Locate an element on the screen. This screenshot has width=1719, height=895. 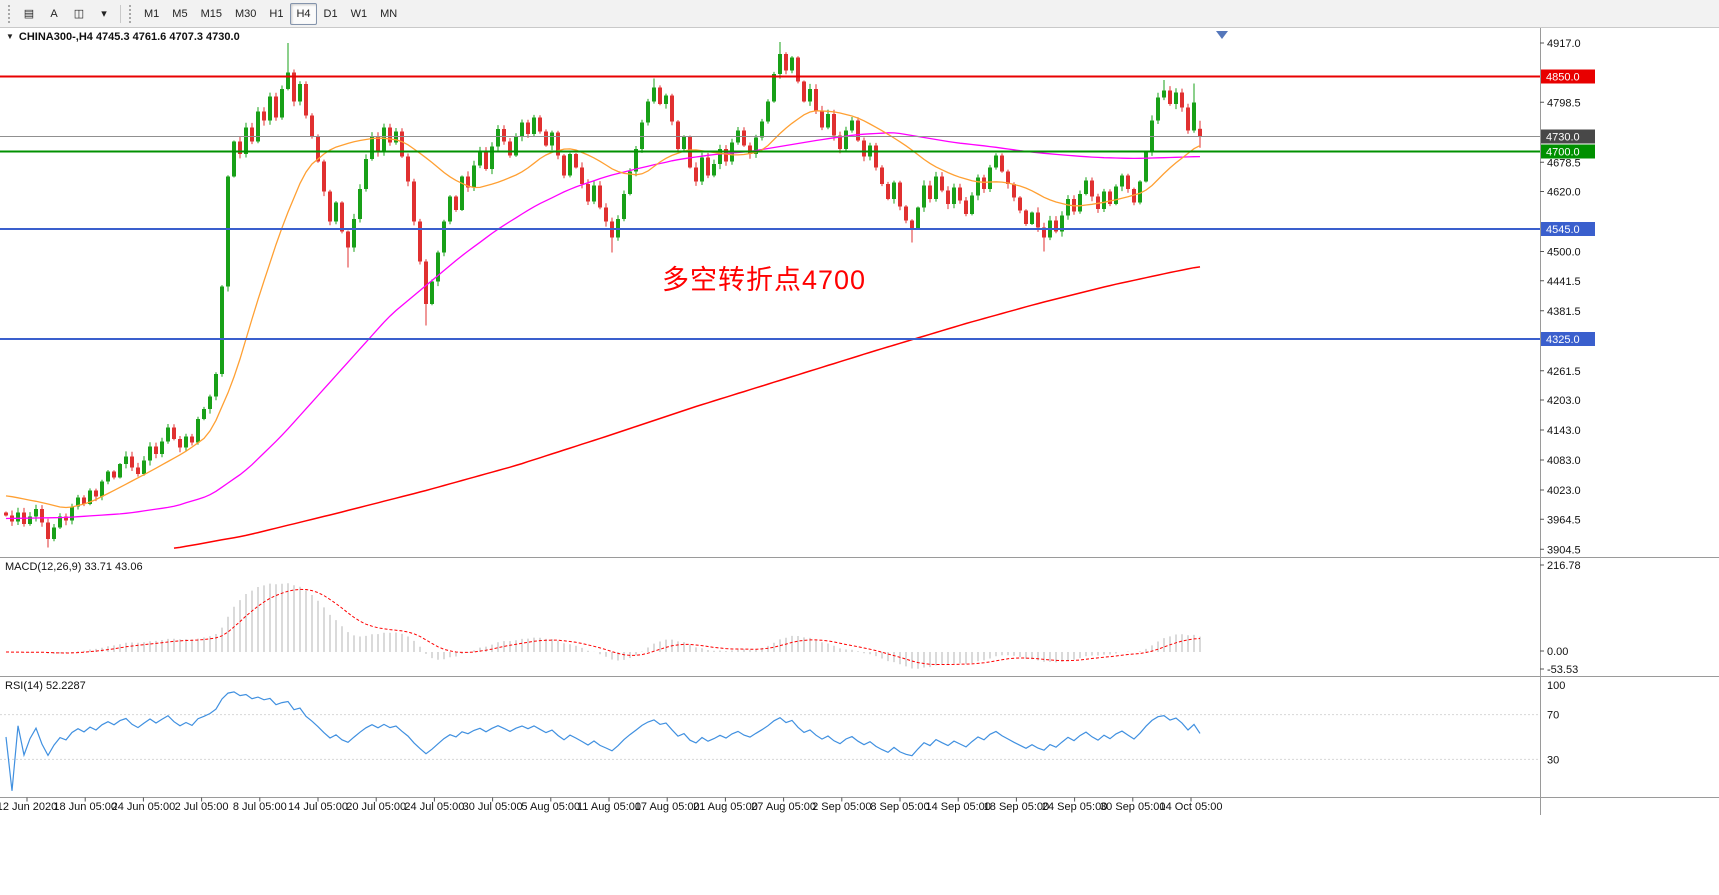
time-tick-label: 14 Sep 05:00 is located at coordinates (957, 807).